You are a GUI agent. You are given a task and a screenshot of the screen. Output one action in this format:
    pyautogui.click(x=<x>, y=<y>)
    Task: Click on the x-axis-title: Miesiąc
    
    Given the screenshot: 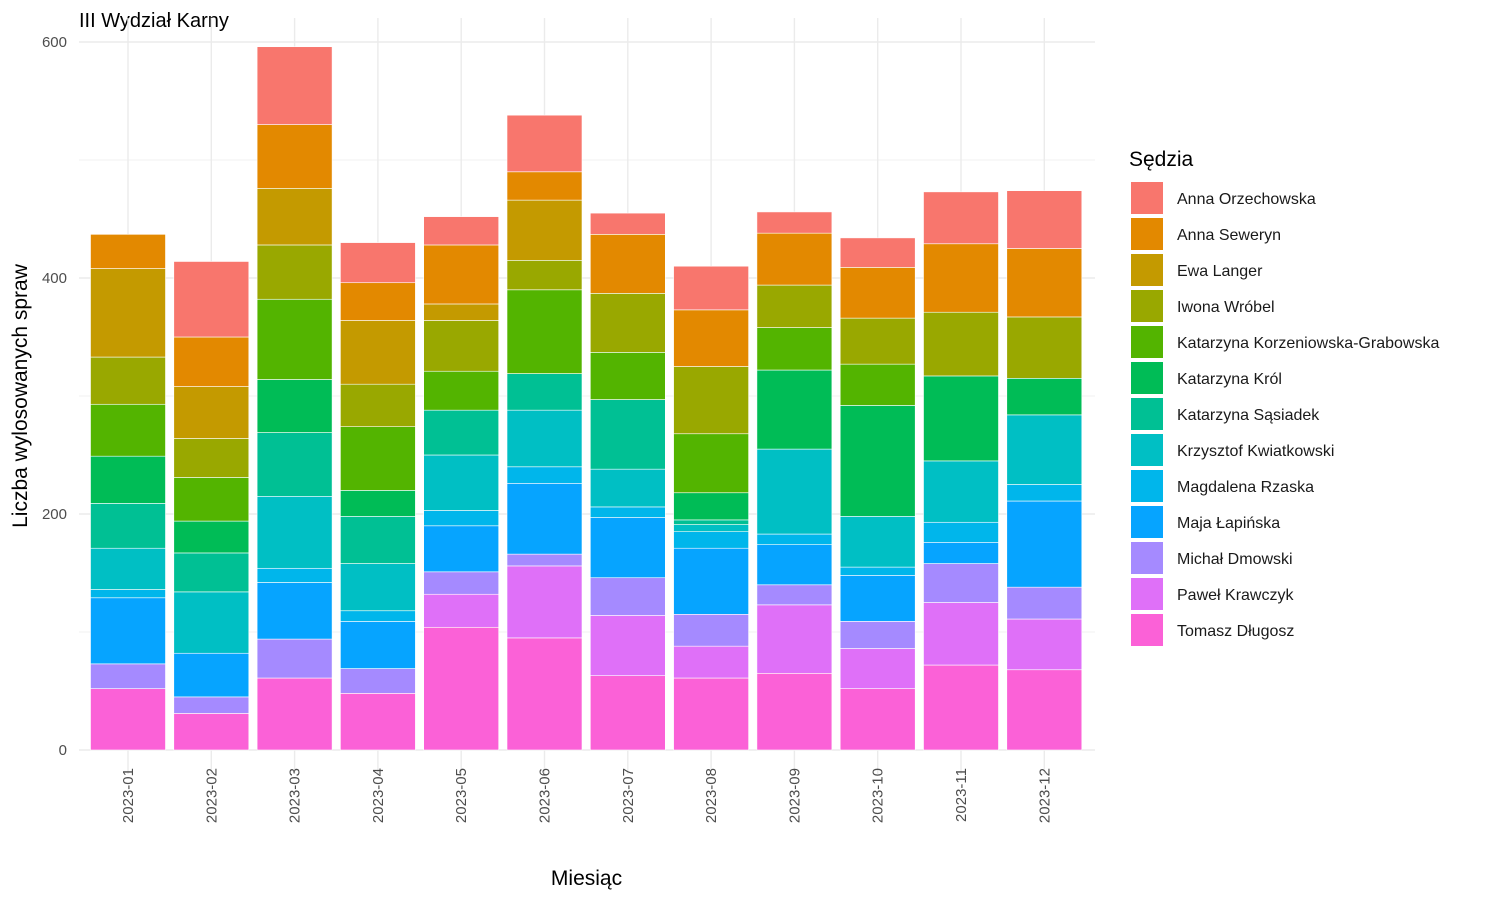 What is the action you would take?
    pyautogui.click(x=586, y=878)
    